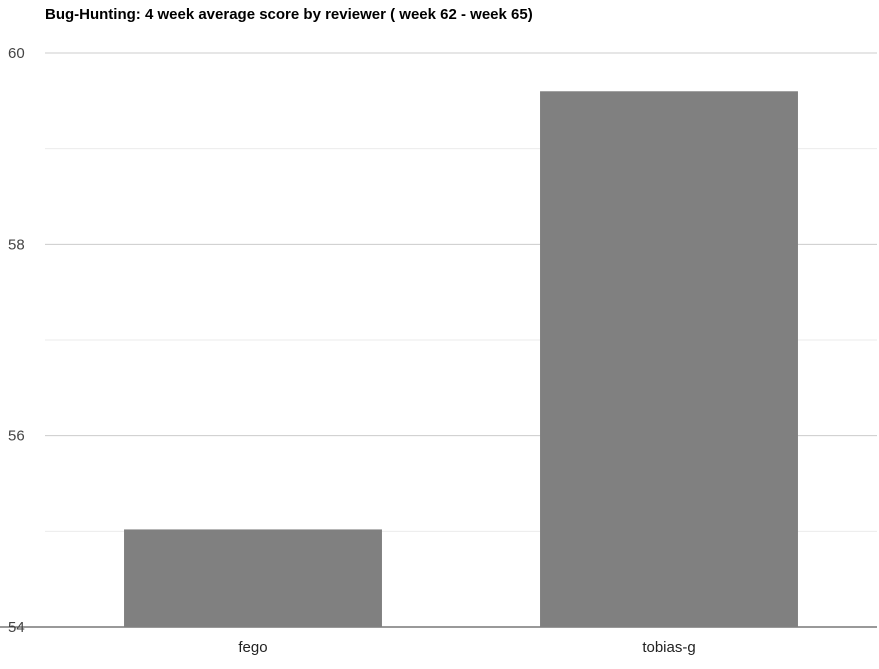 This screenshot has width=879, height=669. What do you see at coordinates (668, 647) in the screenshot?
I see `x-category-label: tobias-g` at bounding box center [668, 647].